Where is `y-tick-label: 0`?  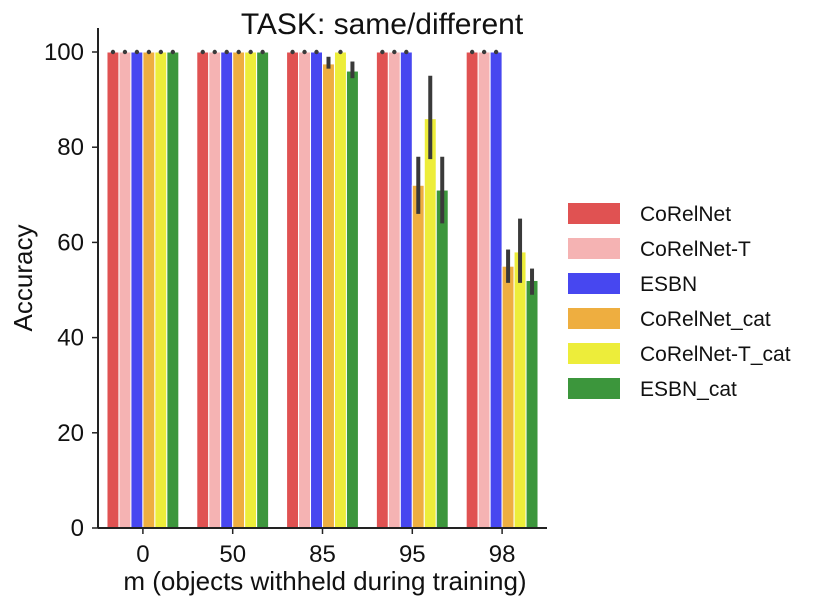
y-tick-label: 0 is located at coordinates (77, 528).